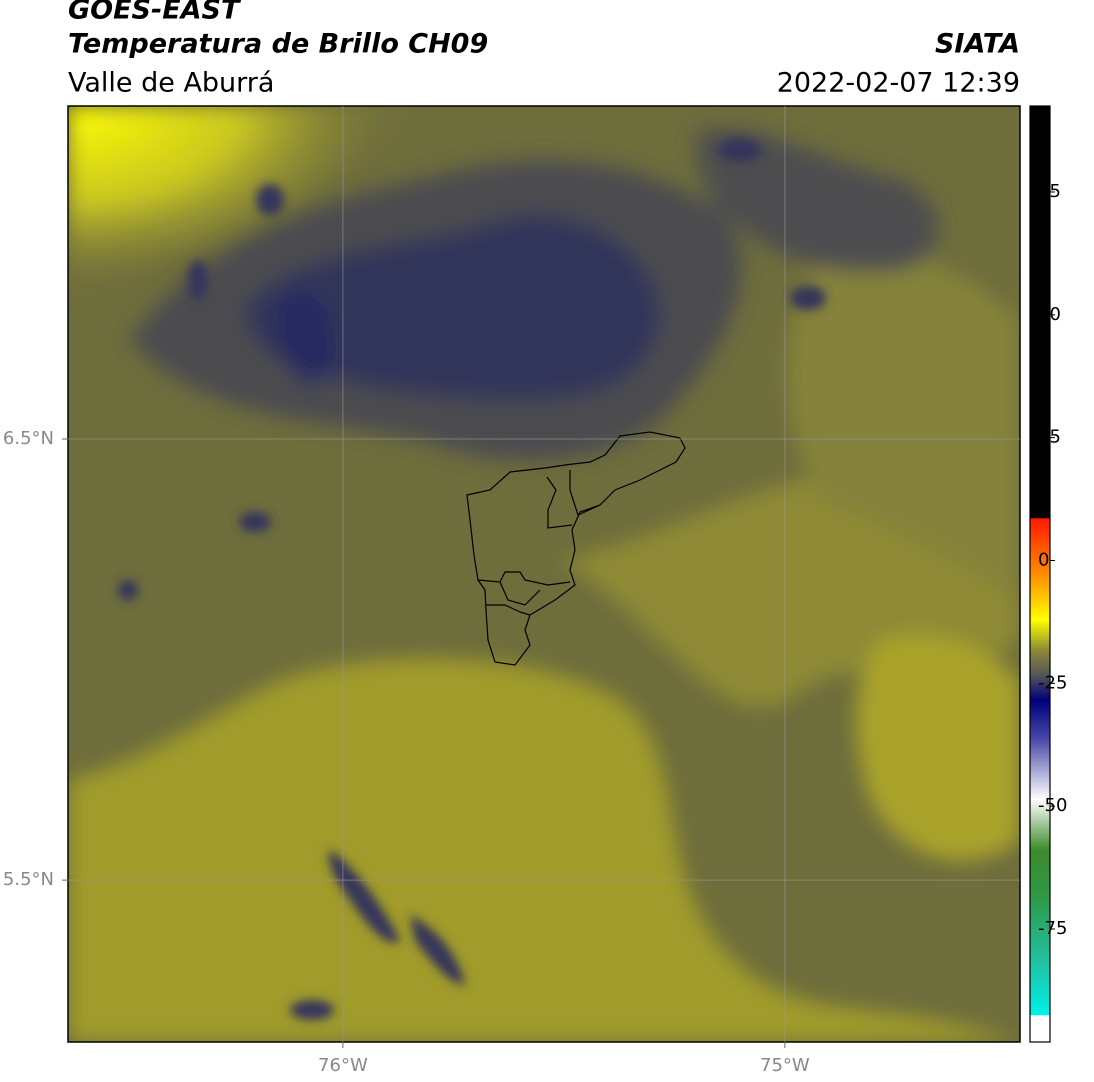  Describe the element at coordinates (1043, 559) in the screenshot. I see `colorbar-tick-label: 0` at that location.